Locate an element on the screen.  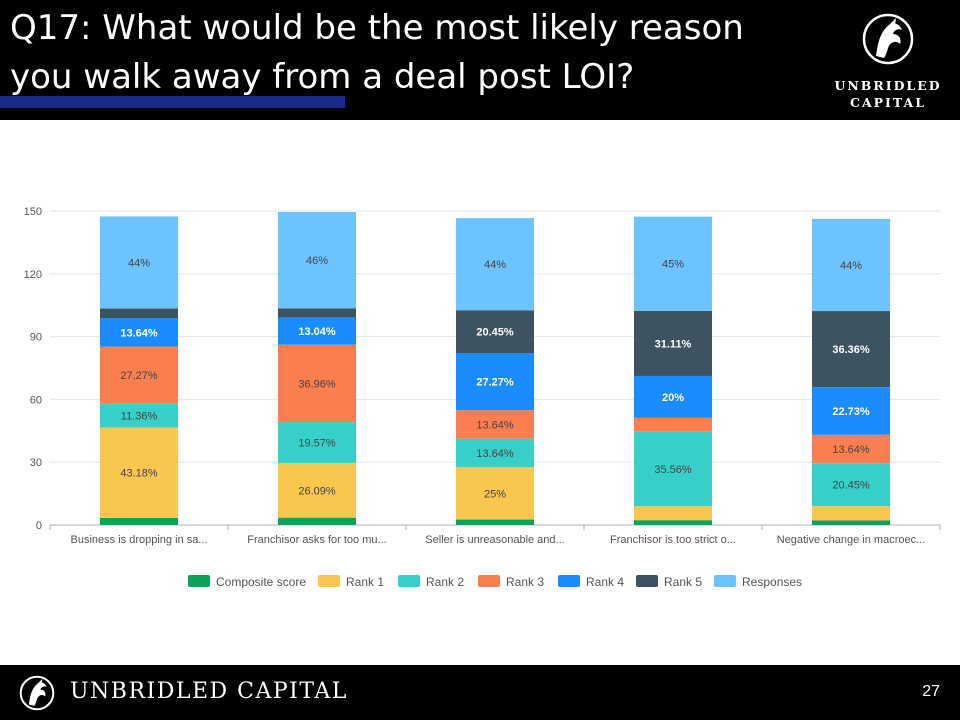
data-label: 36.36% is located at coordinates (851, 350).